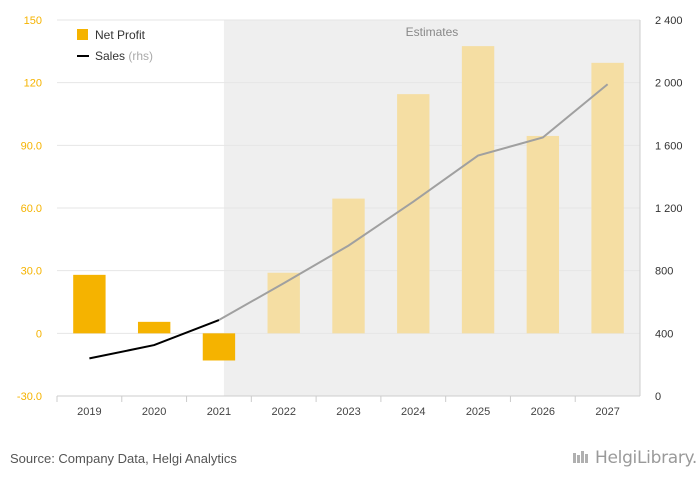 Image resolution: width=700 pixels, height=483 pixels. What do you see at coordinates (283, 412) in the screenshot?
I see `x-tick-label: 2022` at bounding box center [283, 412].